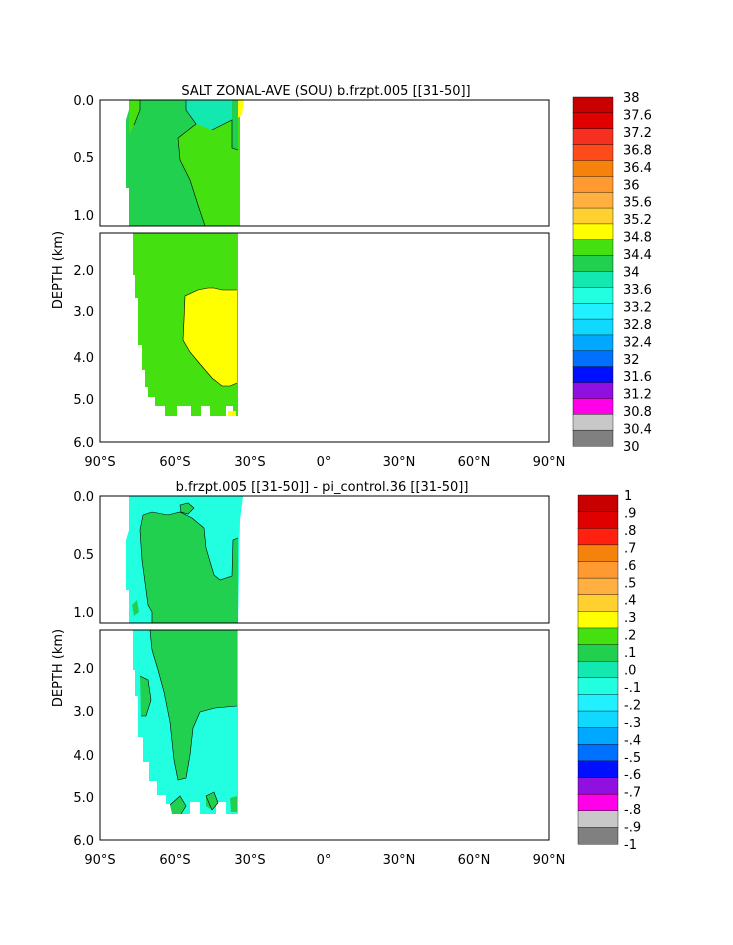 The height and width of the screenshot is (945, 733). I want to click on panel2-colorbar-label: -.5, so click(632, 758).